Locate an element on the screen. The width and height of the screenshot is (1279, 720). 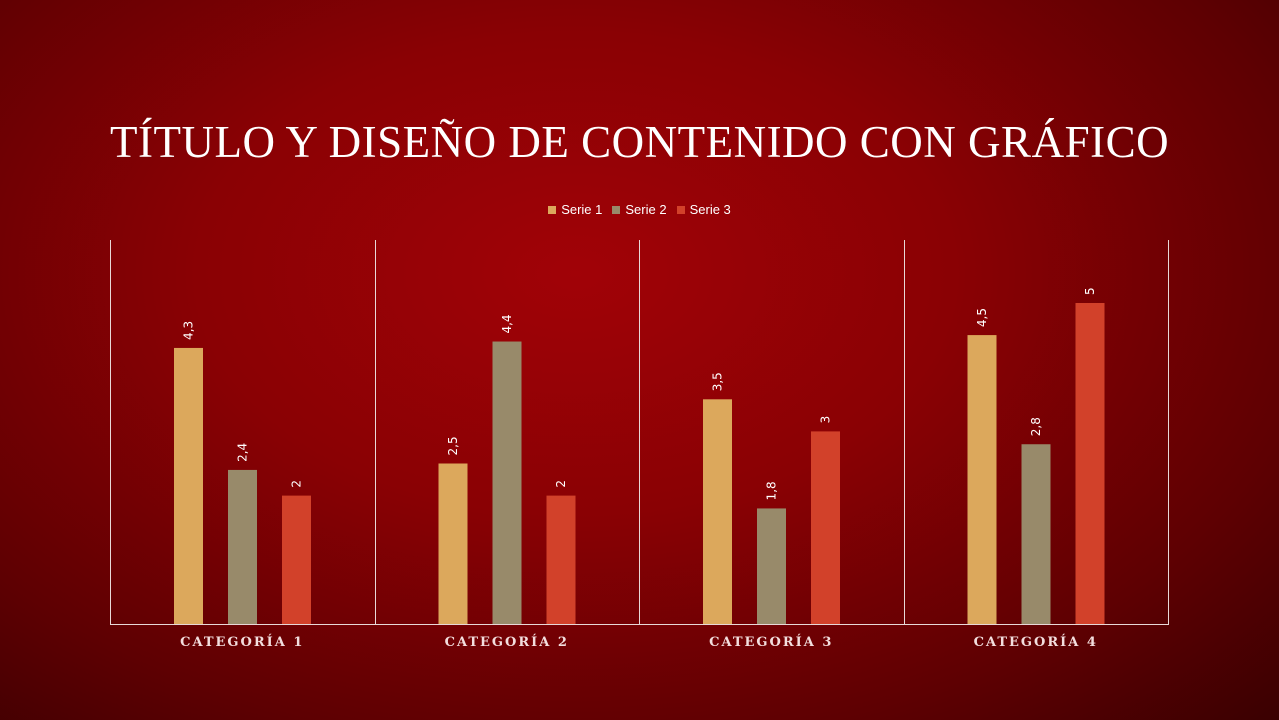
chart-legend: Serie 1 Serie 2 Serie 3 is located at coordinates (639, 209).